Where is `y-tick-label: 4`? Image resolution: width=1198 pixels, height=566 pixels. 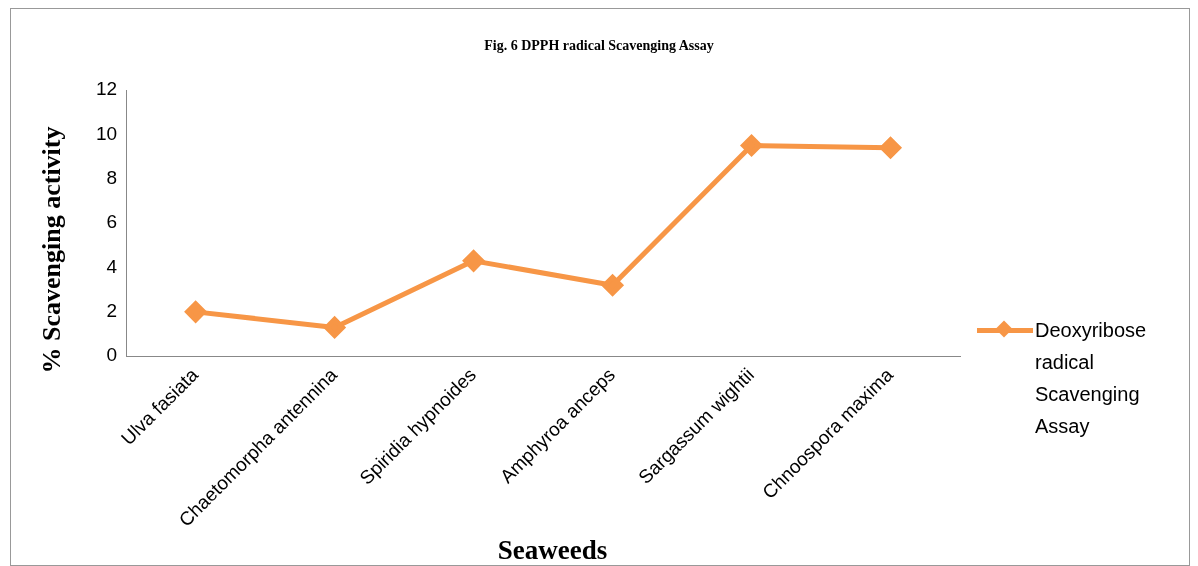 y-tick-label: 4 is located at coordinates (112, 266).